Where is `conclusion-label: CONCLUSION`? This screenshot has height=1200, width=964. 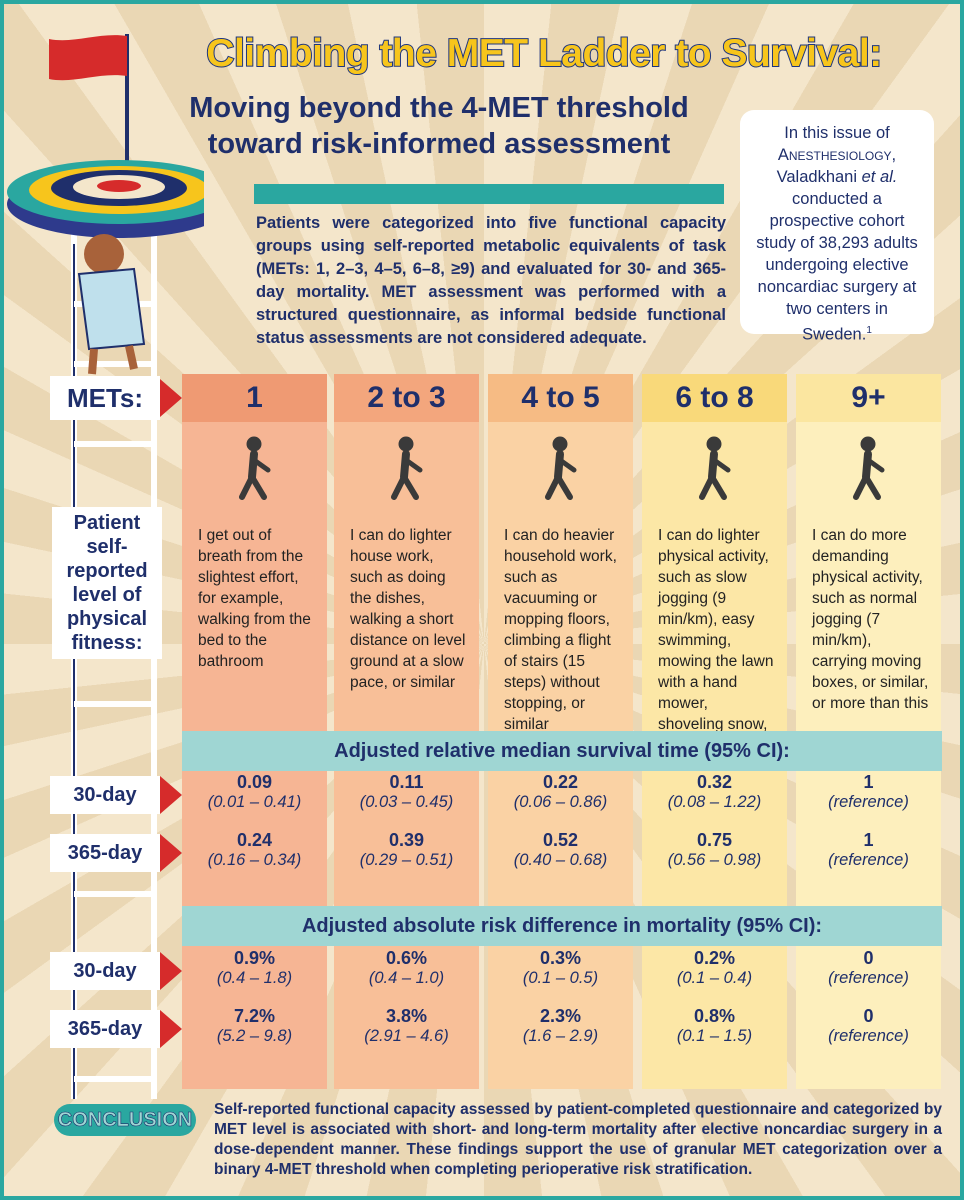 conclusion-label: CONCLUSION is located at coordinates (125, 1120).